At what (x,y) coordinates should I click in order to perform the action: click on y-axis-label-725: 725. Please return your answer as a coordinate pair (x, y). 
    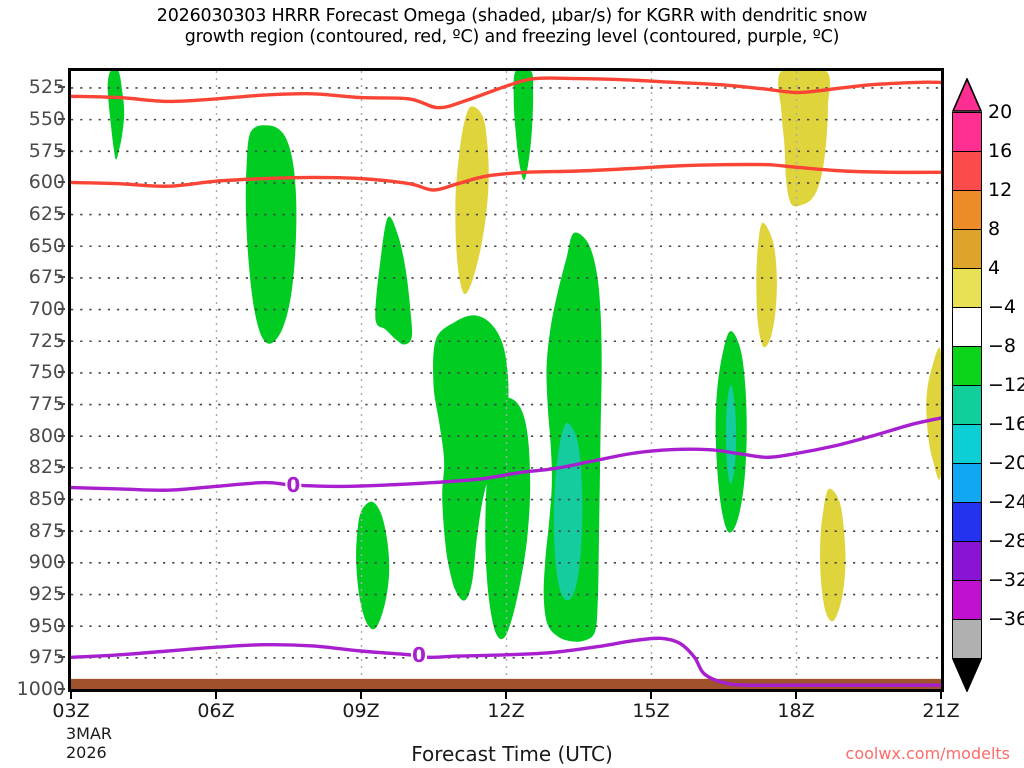
    Looking at the image, I should click on (46, 340).